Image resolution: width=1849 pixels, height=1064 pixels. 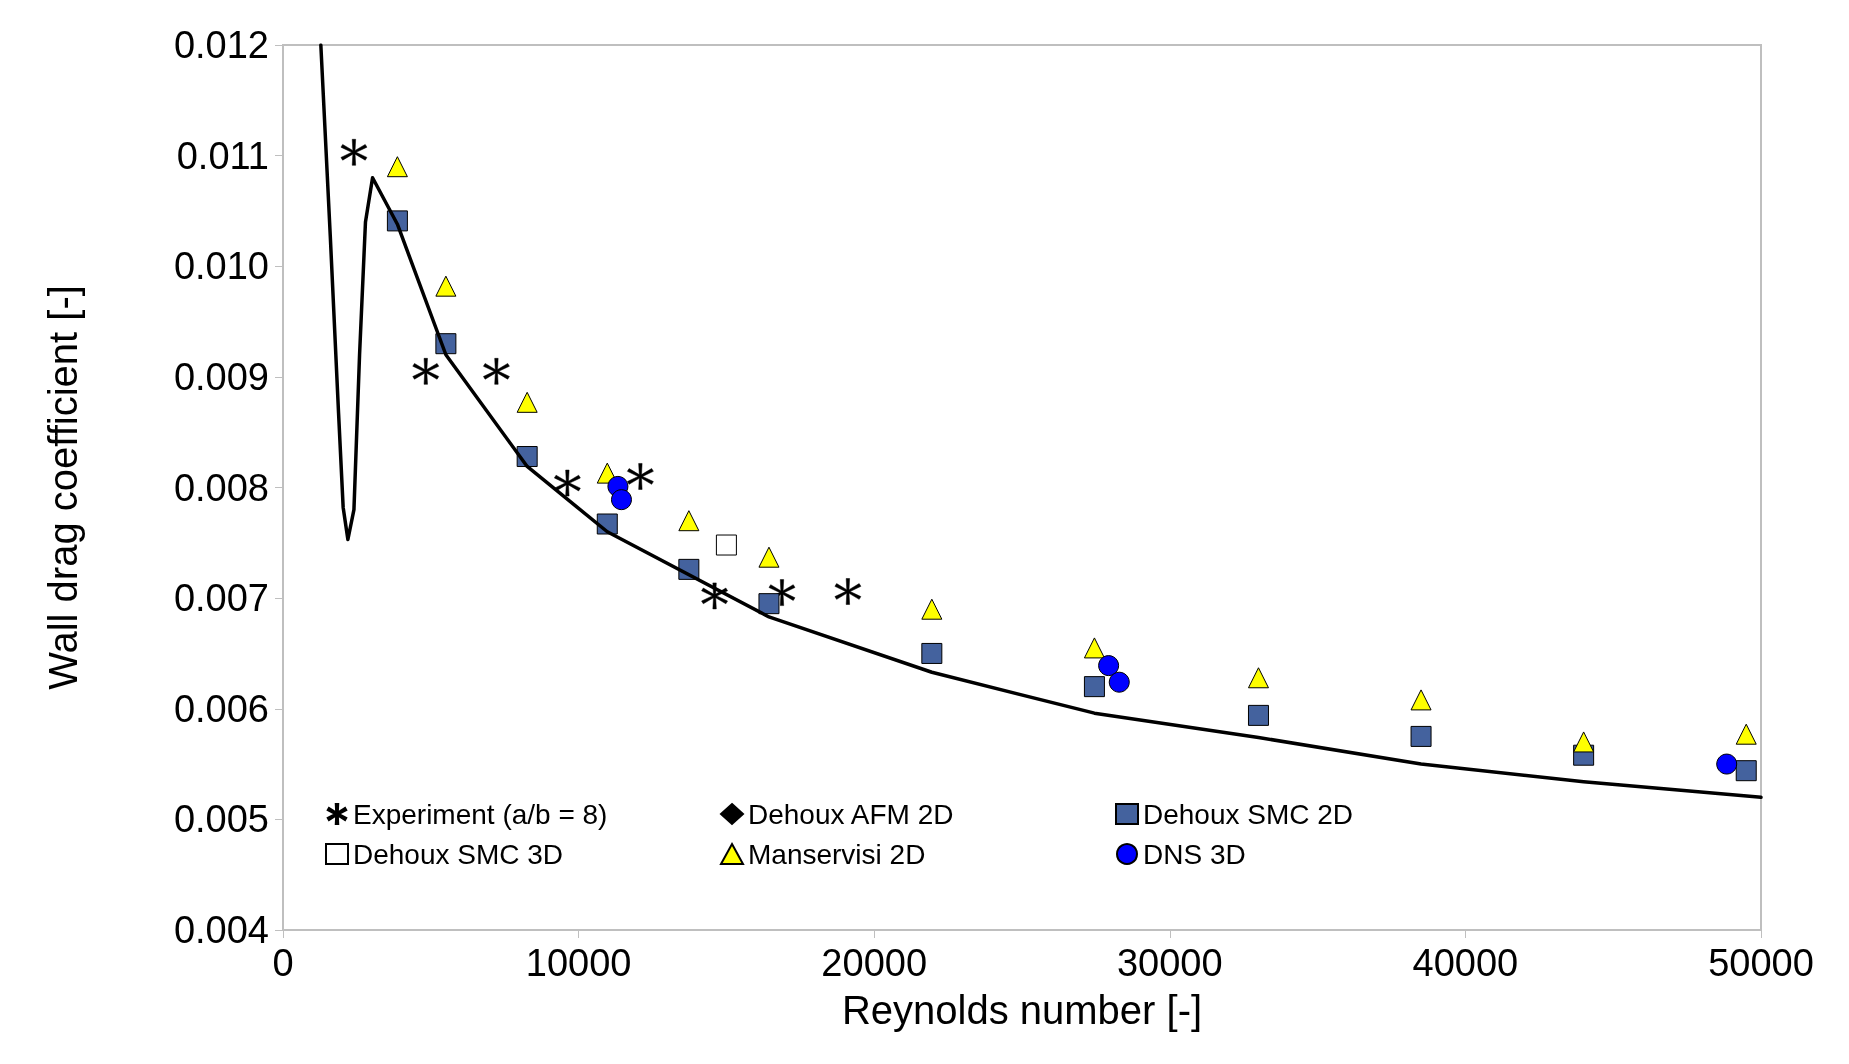 I want to click on x-tick-label: 20000, so click(x=874, y=963).